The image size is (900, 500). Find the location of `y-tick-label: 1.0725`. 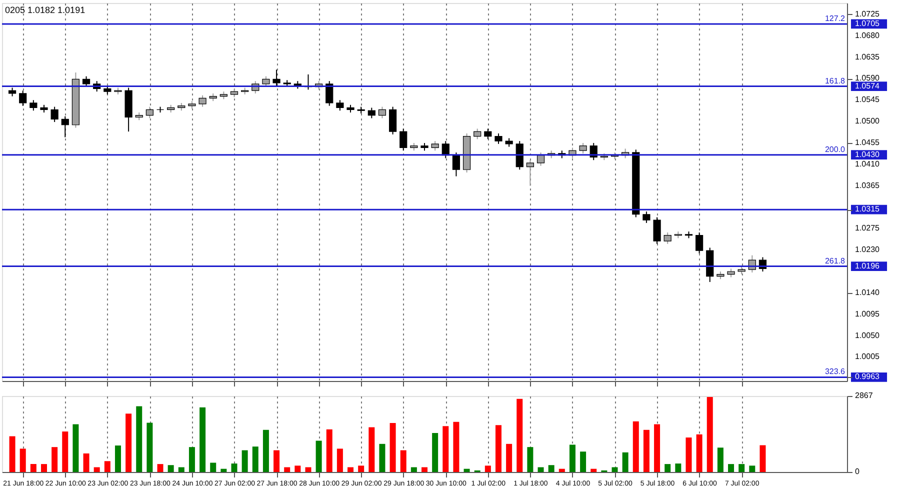

y-tick-label: 1.0725 is located at coordinates (867, 13).